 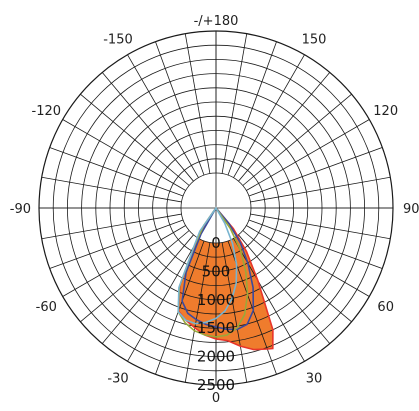 I want to click on radial-tick-label: 2500, so click(x=216, y=385).